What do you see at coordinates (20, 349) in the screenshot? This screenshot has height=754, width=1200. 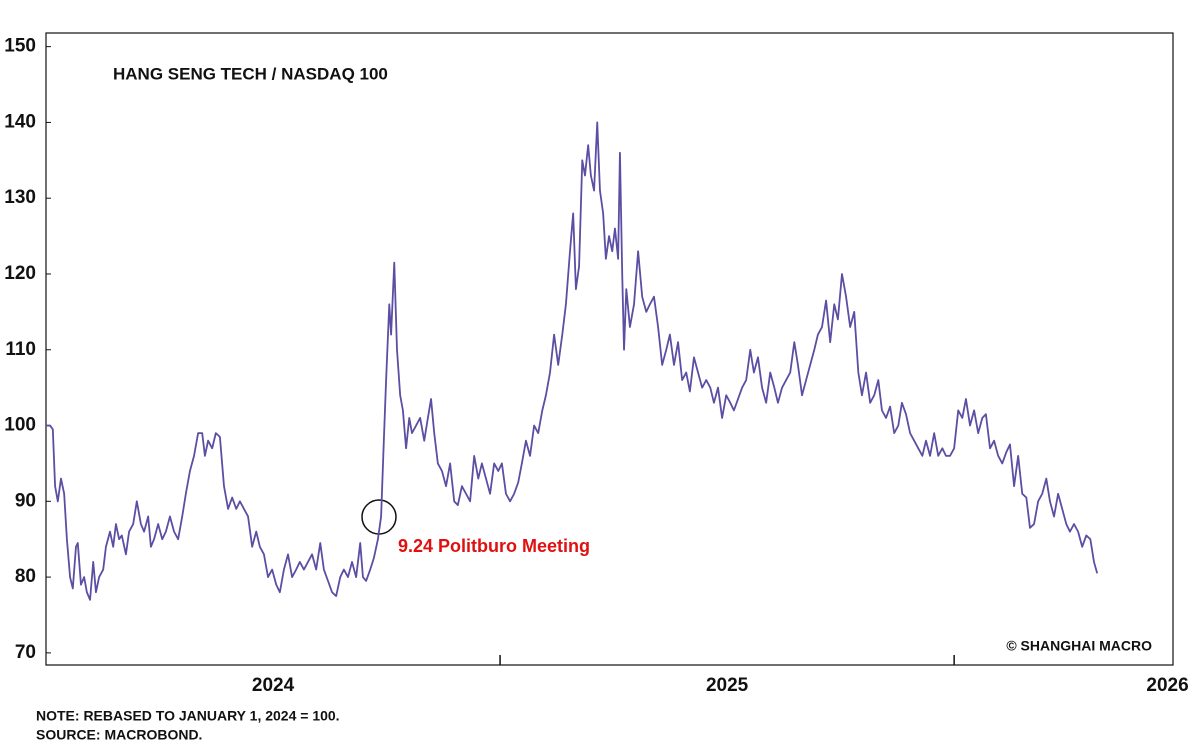 I see `y-tick-label: 110` at bounding box center [20, 349].